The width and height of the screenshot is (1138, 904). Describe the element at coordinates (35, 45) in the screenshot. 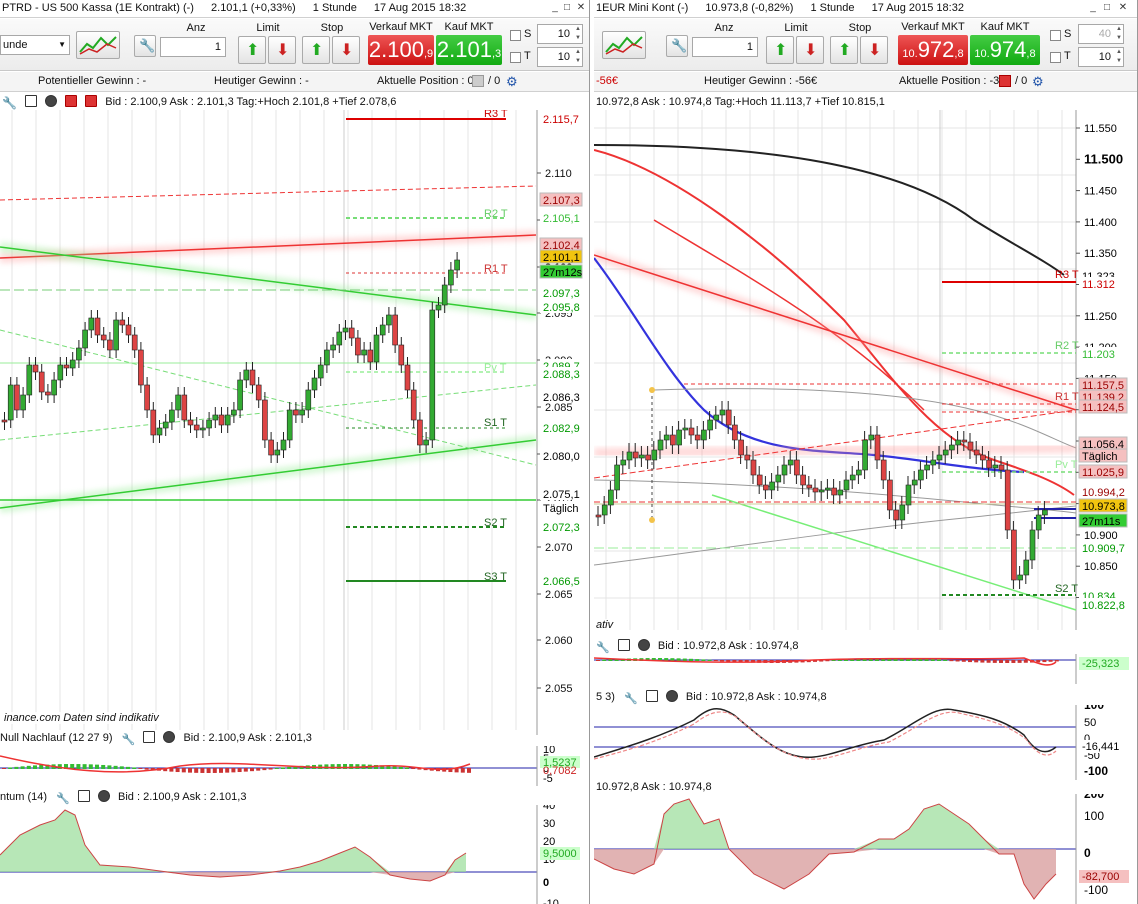

I see `interval-select: unde ▼` at that location.